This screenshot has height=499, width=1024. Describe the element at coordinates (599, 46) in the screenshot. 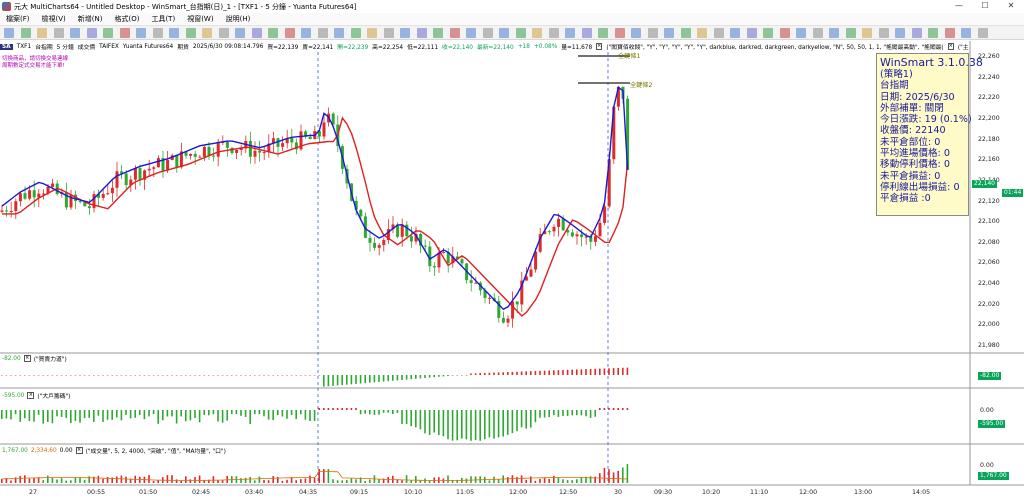

I see `close-study-icon: ×` at that location.